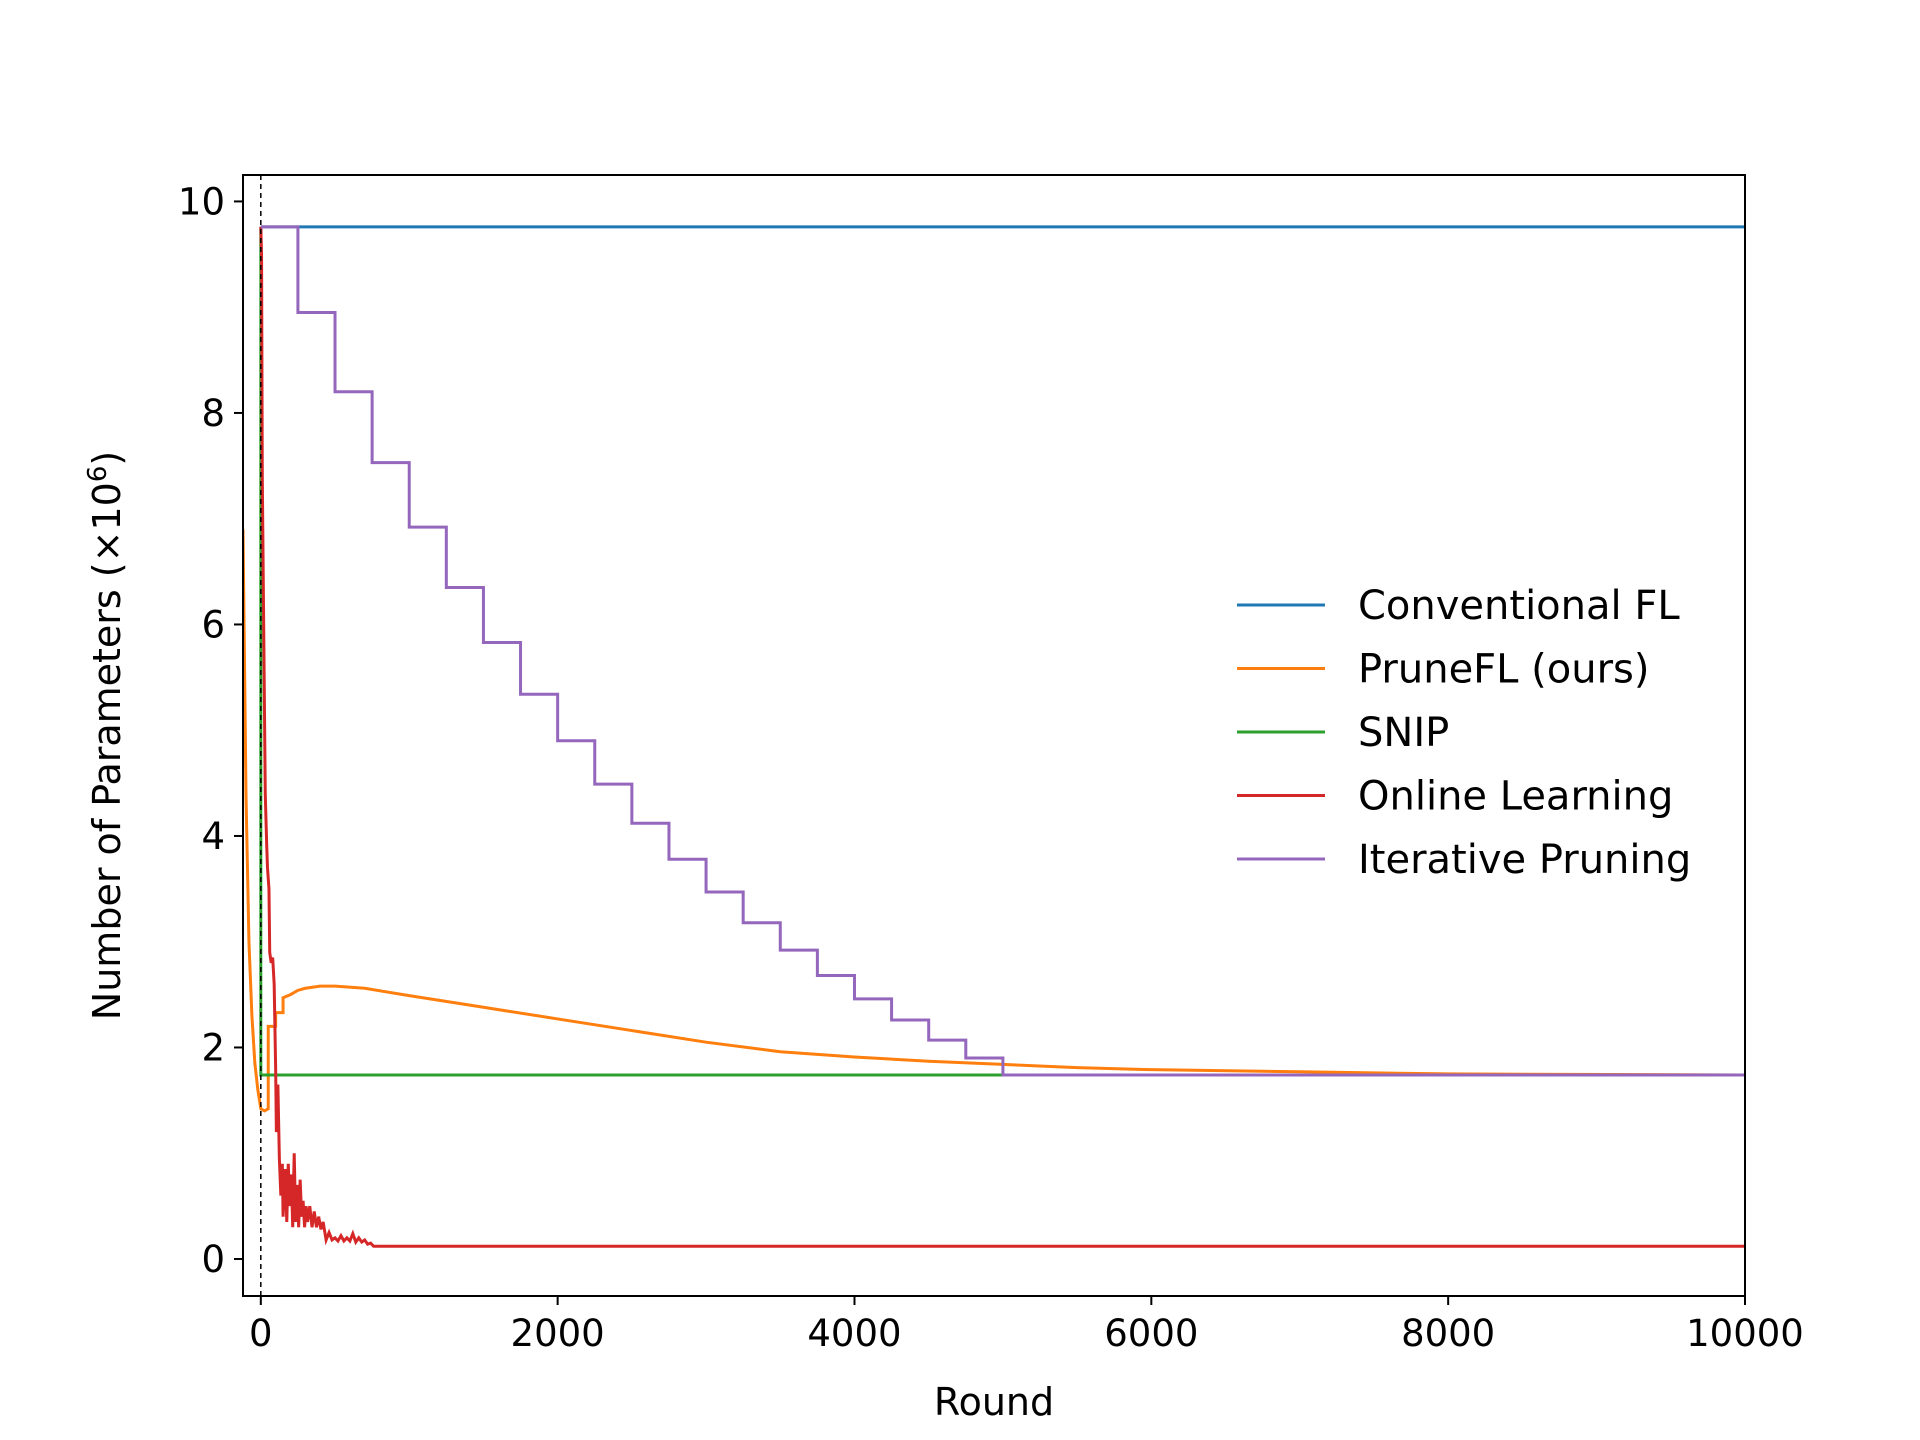  What do you see at coordinates (1515, 797) in the screenshot?
I see `legend-label-online-learning: Online Learning` at bounding box center [1515, 797].